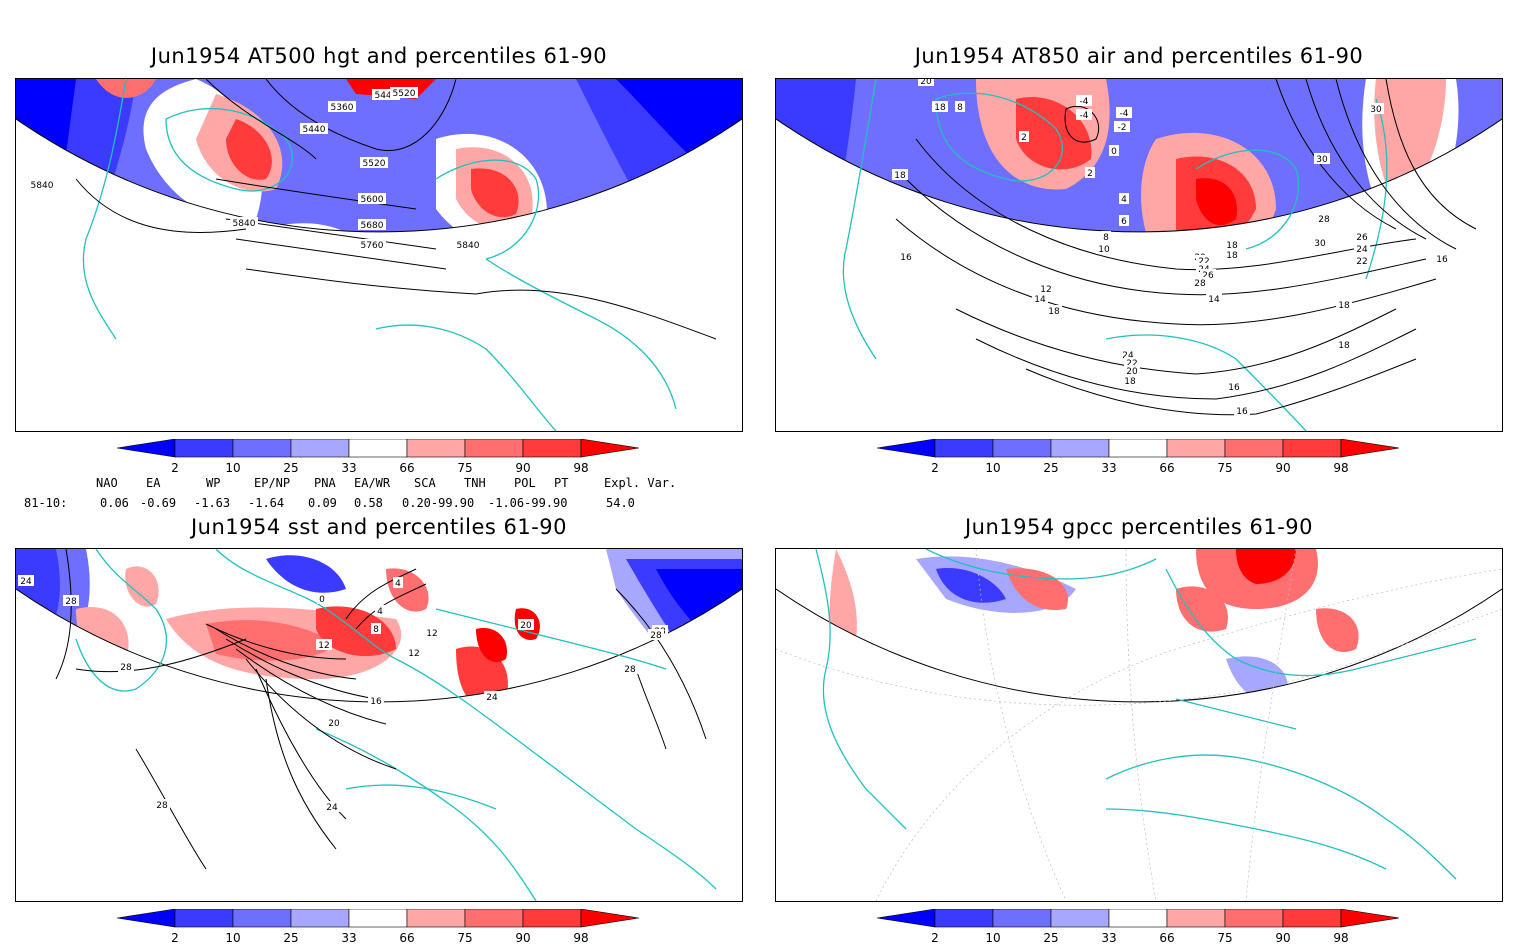  What do you see at coordinates (1139, 56) in the screenshot?
I see `panel-title-air: Jun1954 AT850 air and percentiles 61-90` at bounding box center [1139, 56].